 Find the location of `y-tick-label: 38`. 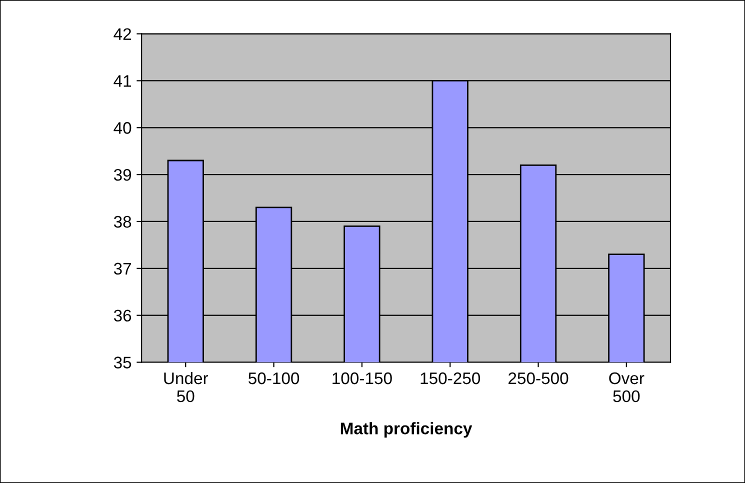

y-tick-label: 38 is located at coordinates (123, 222).